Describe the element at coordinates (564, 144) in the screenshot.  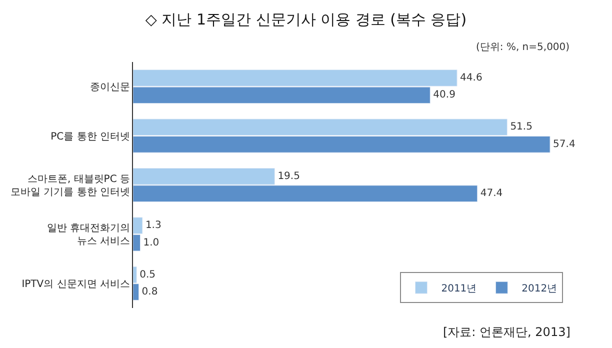
I see `data-label: 57.4` at that location.